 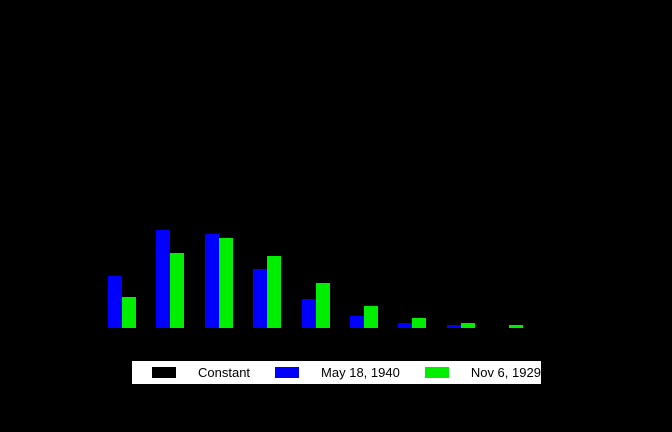 What do you see at coordinates (287, 372) in the screenshot?
I see `legend-swatch-may-18-1940` at bounding box center [287, 372].